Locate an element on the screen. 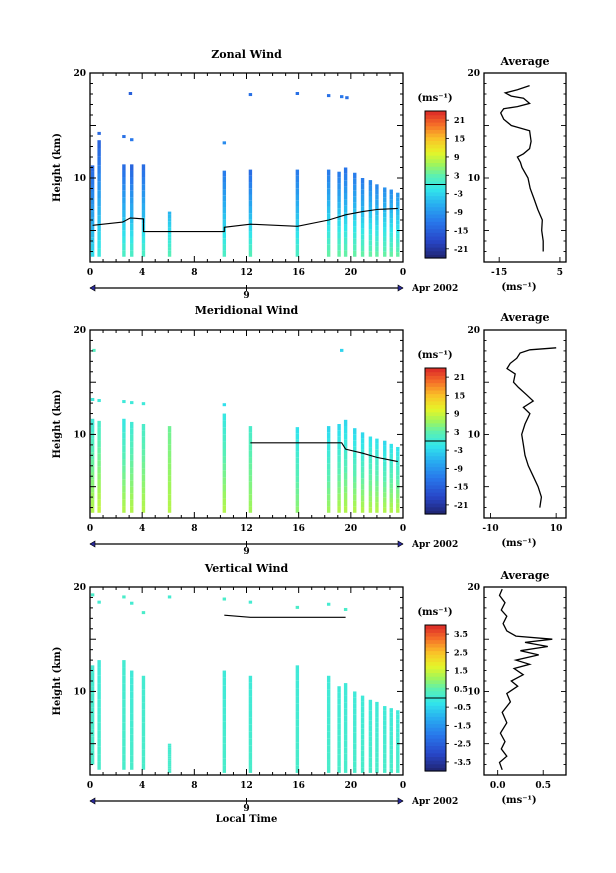 This screenshot has height=873, width=616. average-x-tick-label: -10 is located at coordinates (490, 529).